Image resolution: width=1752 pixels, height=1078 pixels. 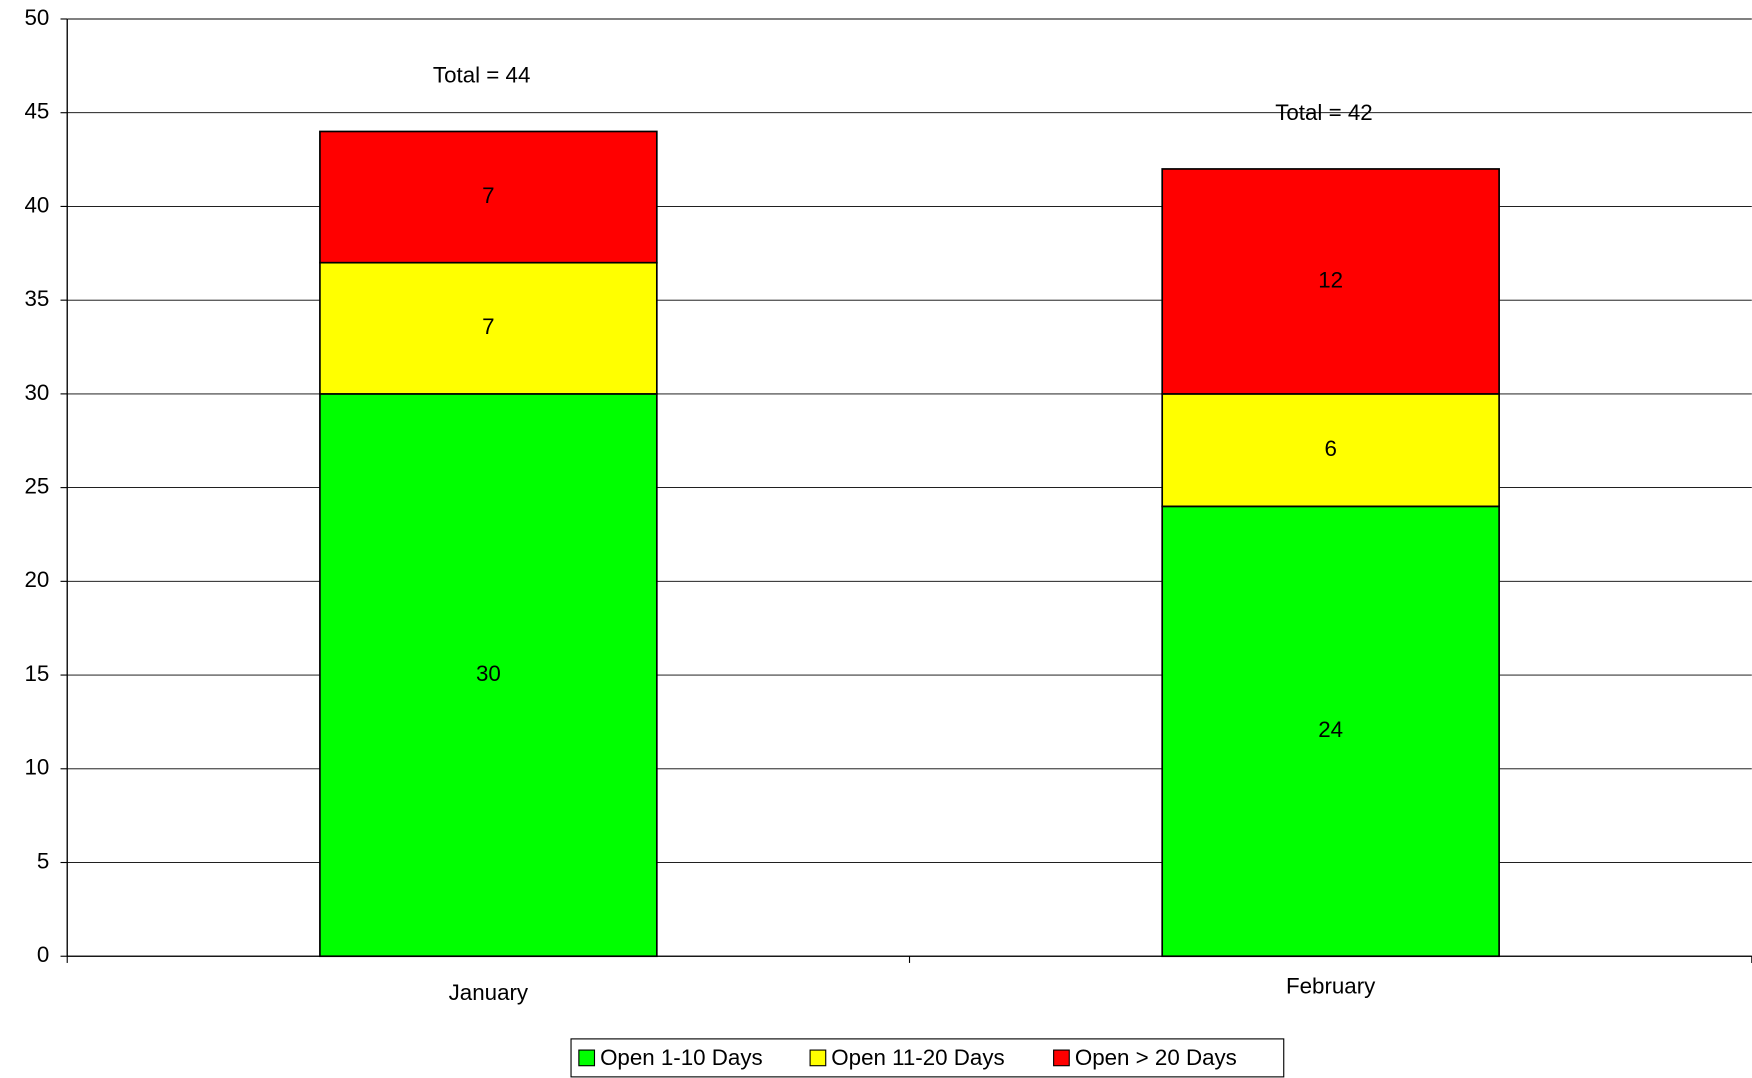 I want to click on data-label: 12, so click(x=1330, y=279).